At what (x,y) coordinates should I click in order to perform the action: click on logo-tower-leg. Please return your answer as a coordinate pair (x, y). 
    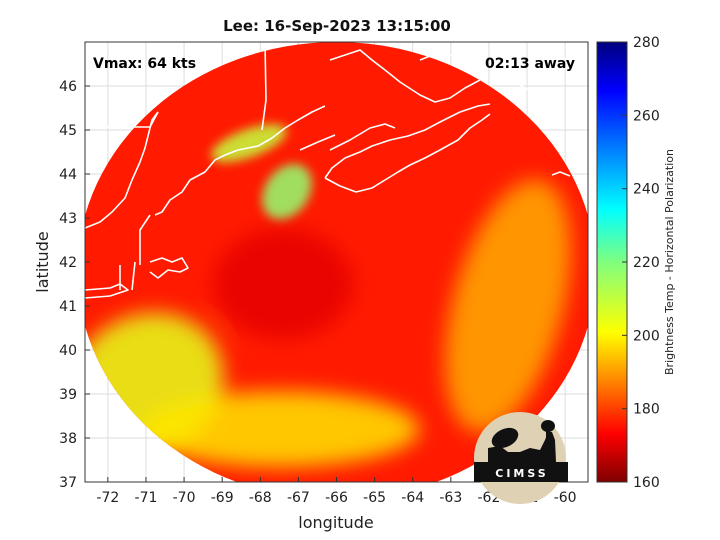
    Looking at the image, I should click on (548, 440).